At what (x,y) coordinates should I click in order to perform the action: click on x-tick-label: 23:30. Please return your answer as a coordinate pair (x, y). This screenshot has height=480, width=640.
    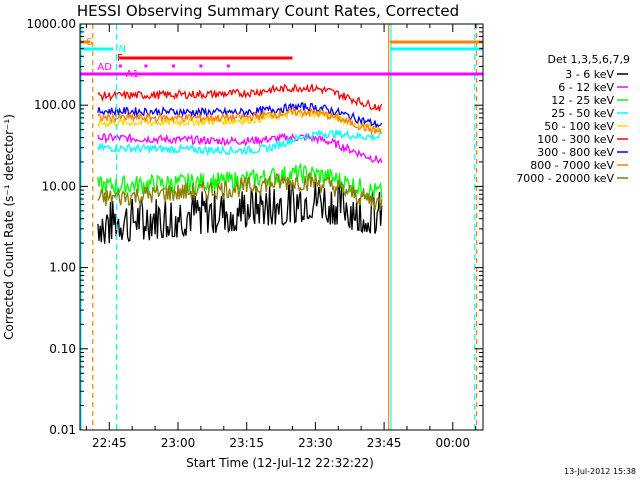
    Looking at the image, I should click on (315, 443).